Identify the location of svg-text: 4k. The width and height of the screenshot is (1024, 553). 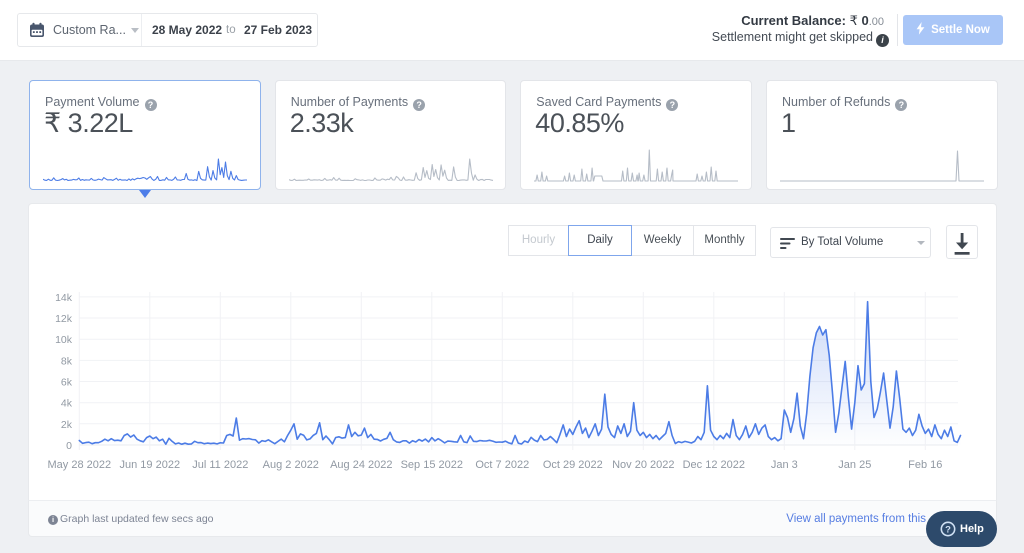
(67, 404).